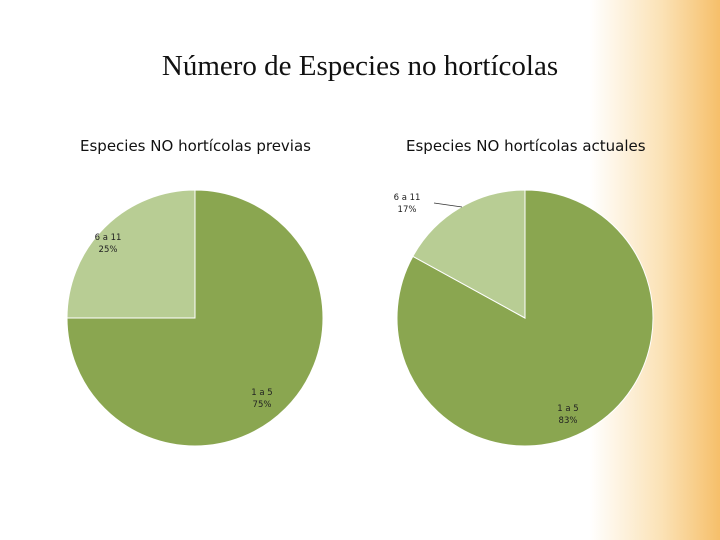 The width and height of the screenshot is (720, 540). I want to click on pie-0-label-name-1: 6 a 11, so click(108, 238).